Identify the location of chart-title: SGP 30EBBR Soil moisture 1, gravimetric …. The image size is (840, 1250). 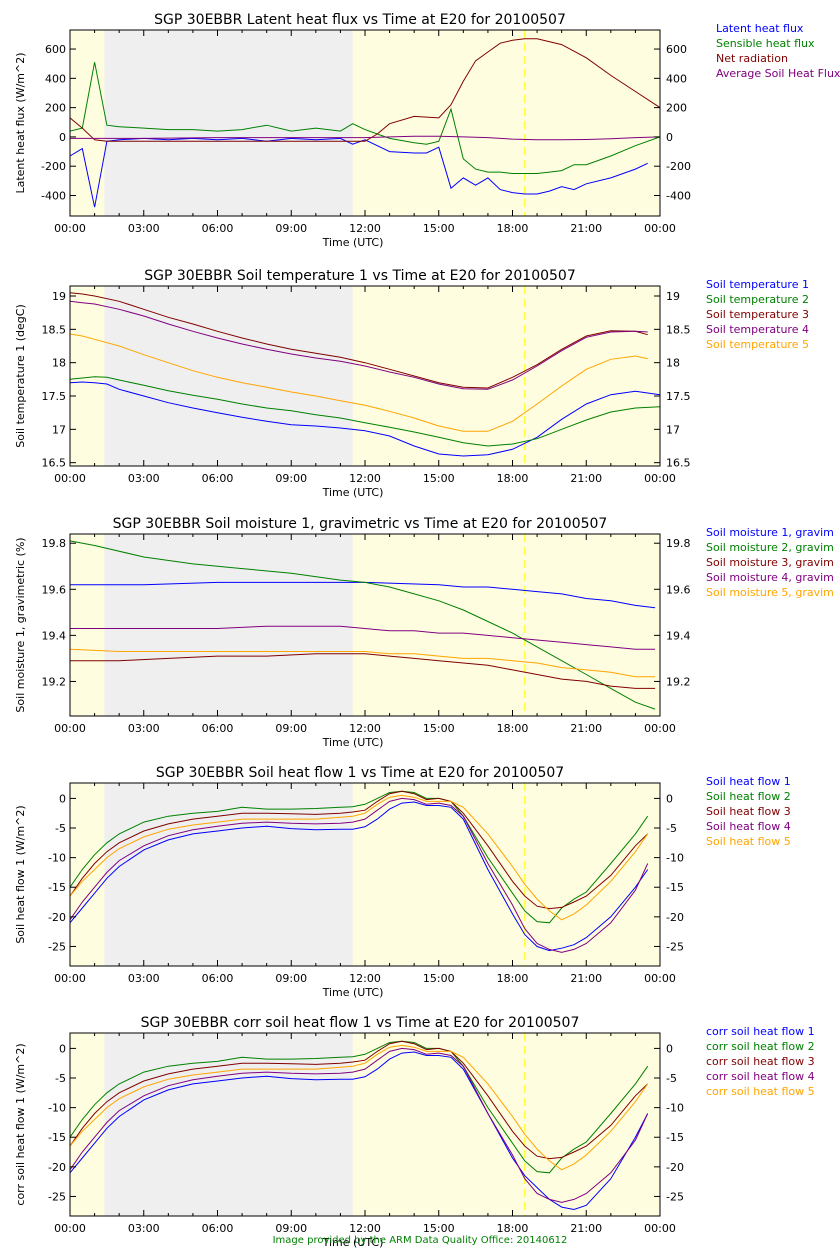
(360, 524).